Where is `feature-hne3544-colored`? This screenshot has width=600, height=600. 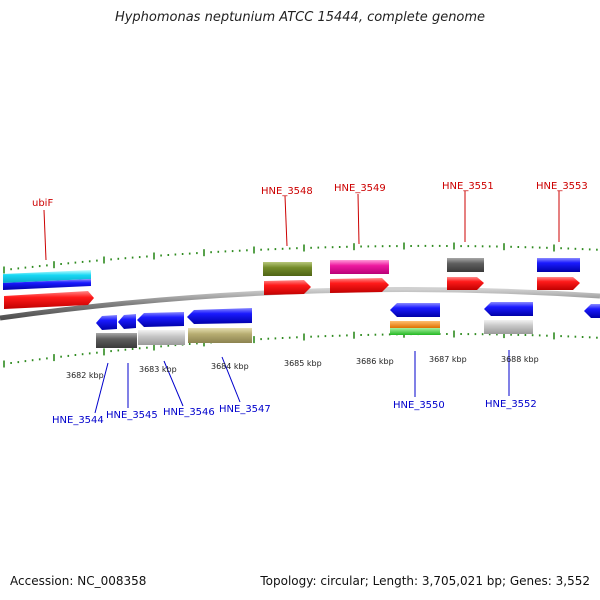
feature-hne3544-colored is located at coordinates (116, 340).